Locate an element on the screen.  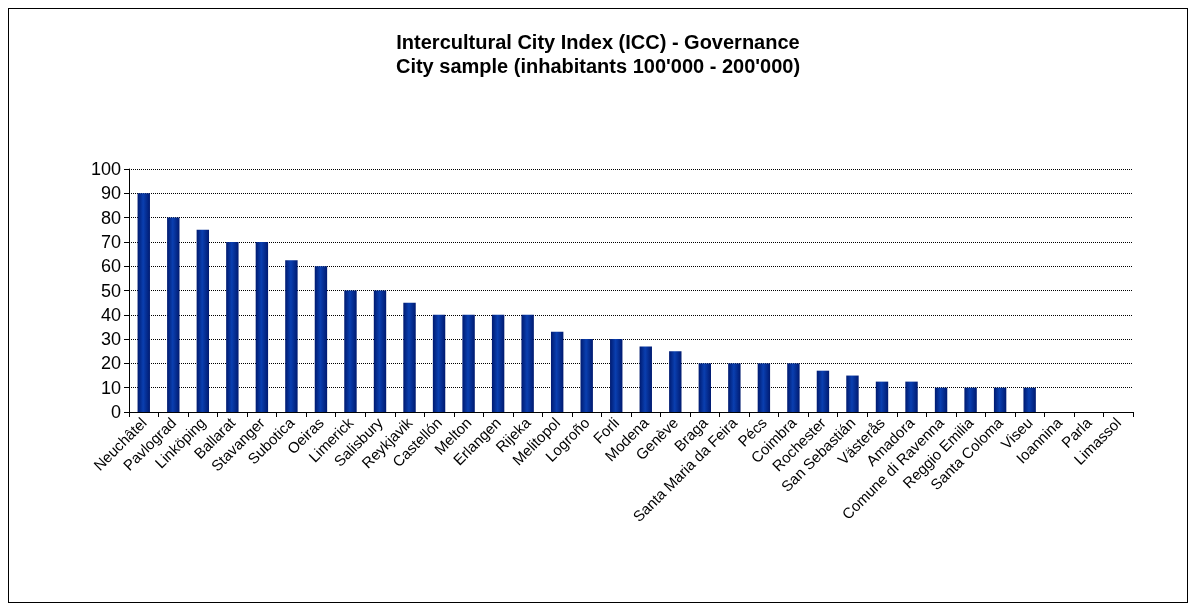
y-tick-label: 70 is located at coordinates (110, 241).